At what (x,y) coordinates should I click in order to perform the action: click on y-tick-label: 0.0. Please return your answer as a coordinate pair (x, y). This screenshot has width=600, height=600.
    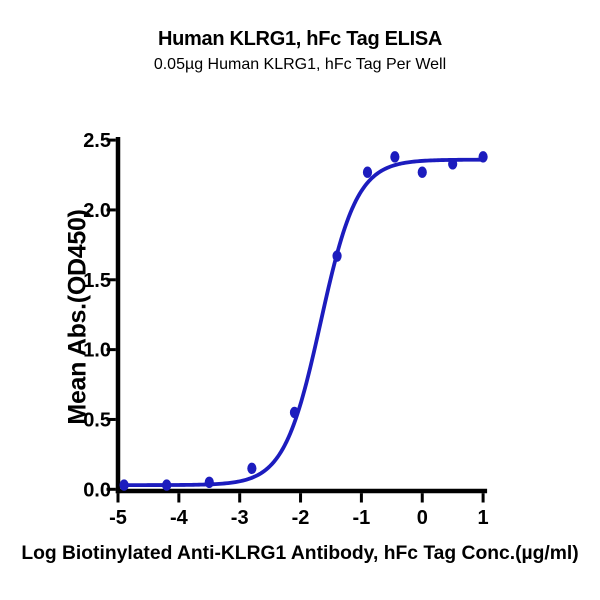
    Looking at the image, I should click on (97, 490).